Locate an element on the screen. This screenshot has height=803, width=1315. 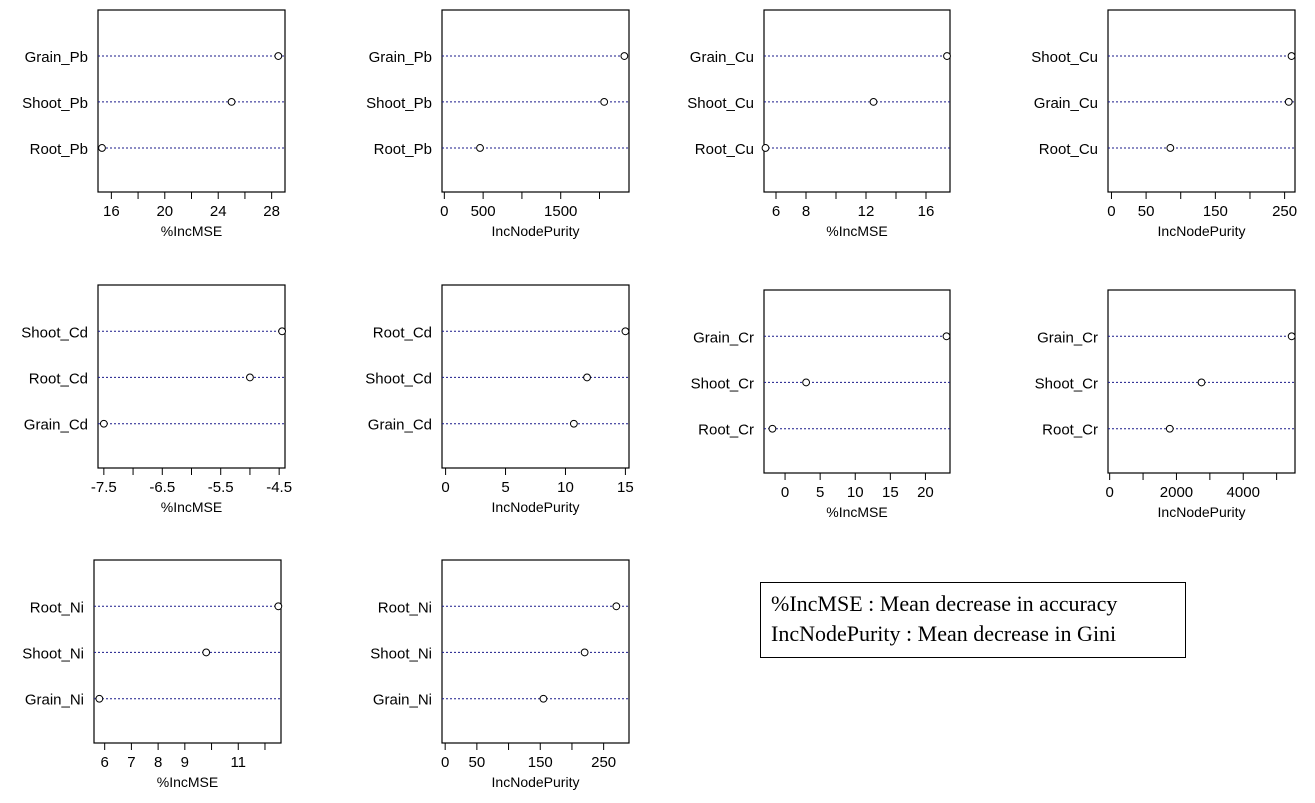
panel-1: Grain_Pb Shoot_Pb Root_Pb 16 20 24 28 %IncMSE is located at coordinates (154, 124).